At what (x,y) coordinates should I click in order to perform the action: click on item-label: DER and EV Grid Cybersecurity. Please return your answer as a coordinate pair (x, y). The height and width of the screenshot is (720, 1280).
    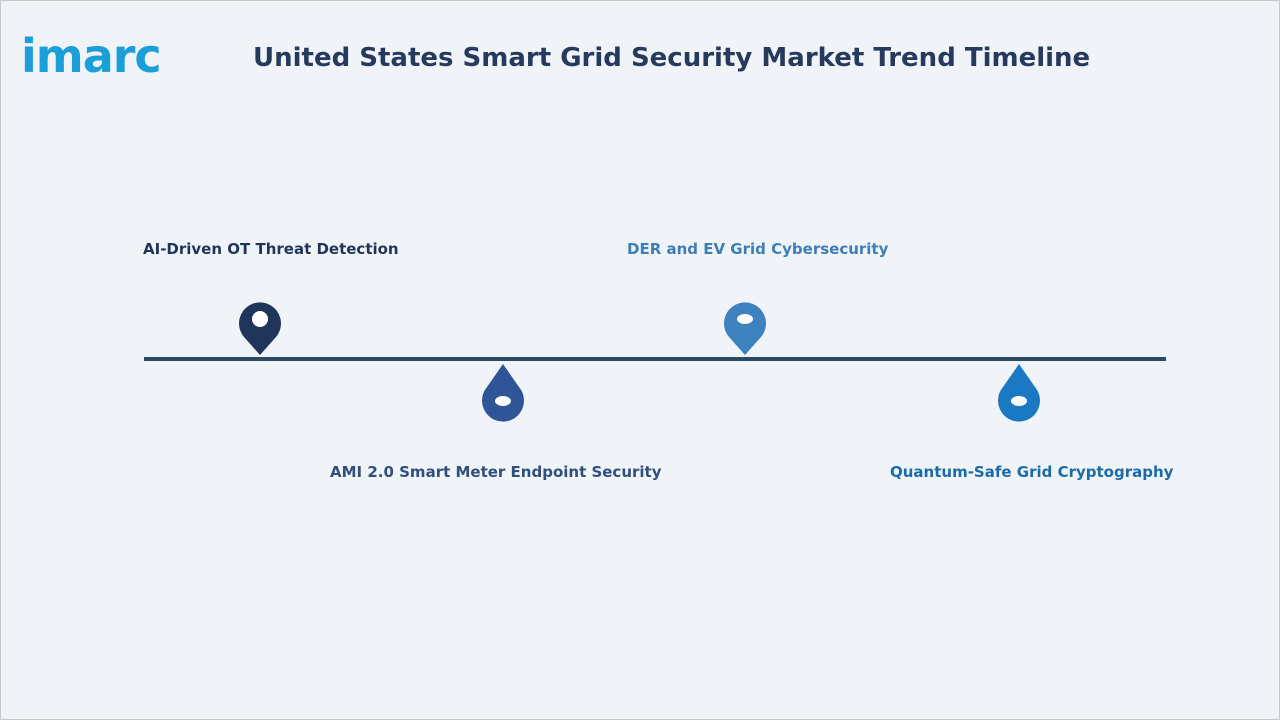
    Looking at the image, I should click on (758, 249).